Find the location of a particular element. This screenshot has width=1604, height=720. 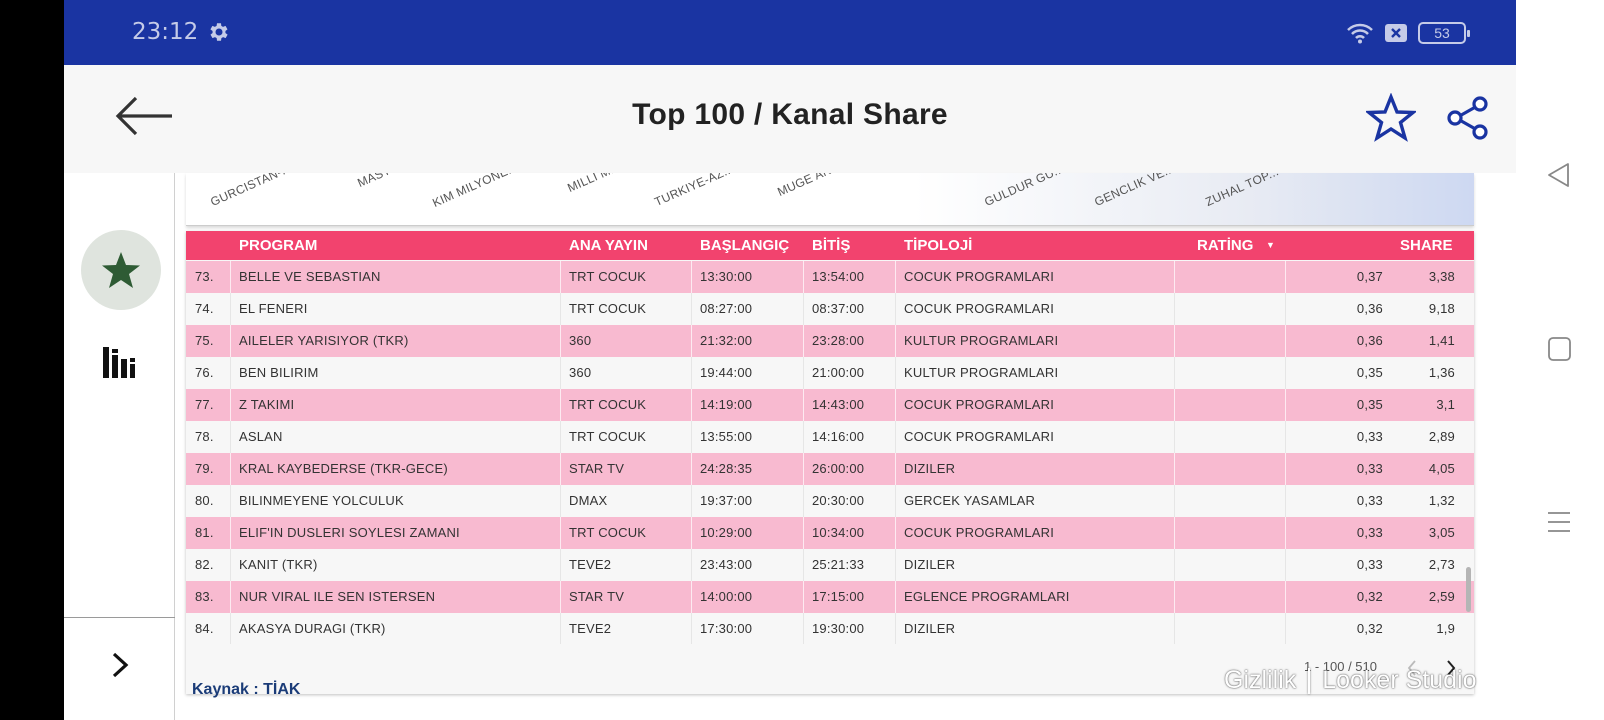

header-baslangic: BAŞLANGIÇ is located at coordinates (745, 245).